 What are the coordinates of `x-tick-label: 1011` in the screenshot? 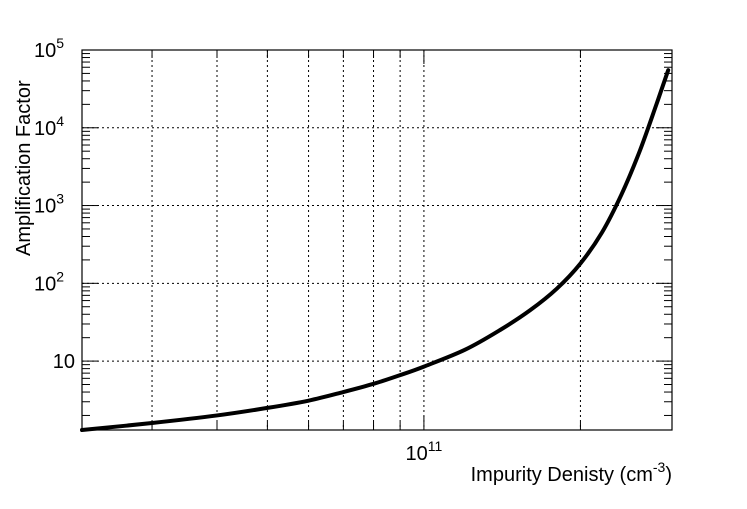 It's located at (424, 451).